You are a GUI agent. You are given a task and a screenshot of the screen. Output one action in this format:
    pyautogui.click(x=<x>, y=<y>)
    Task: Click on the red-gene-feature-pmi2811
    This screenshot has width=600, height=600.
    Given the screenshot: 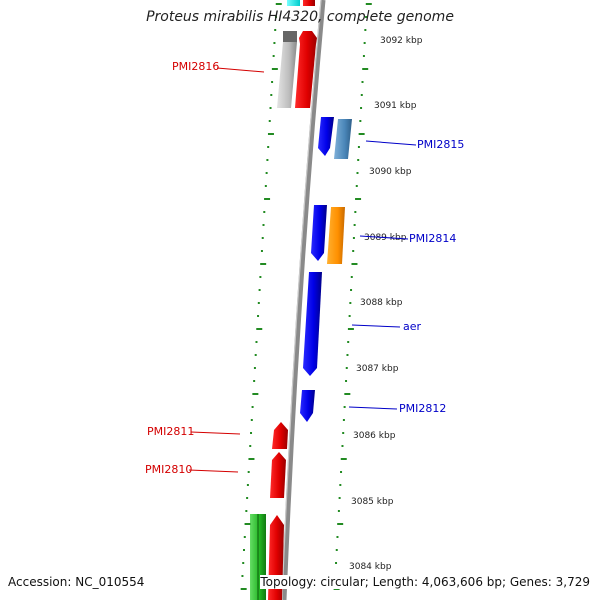 What is the action you would take?
    pyautogui.click(x=280, y=435)
    